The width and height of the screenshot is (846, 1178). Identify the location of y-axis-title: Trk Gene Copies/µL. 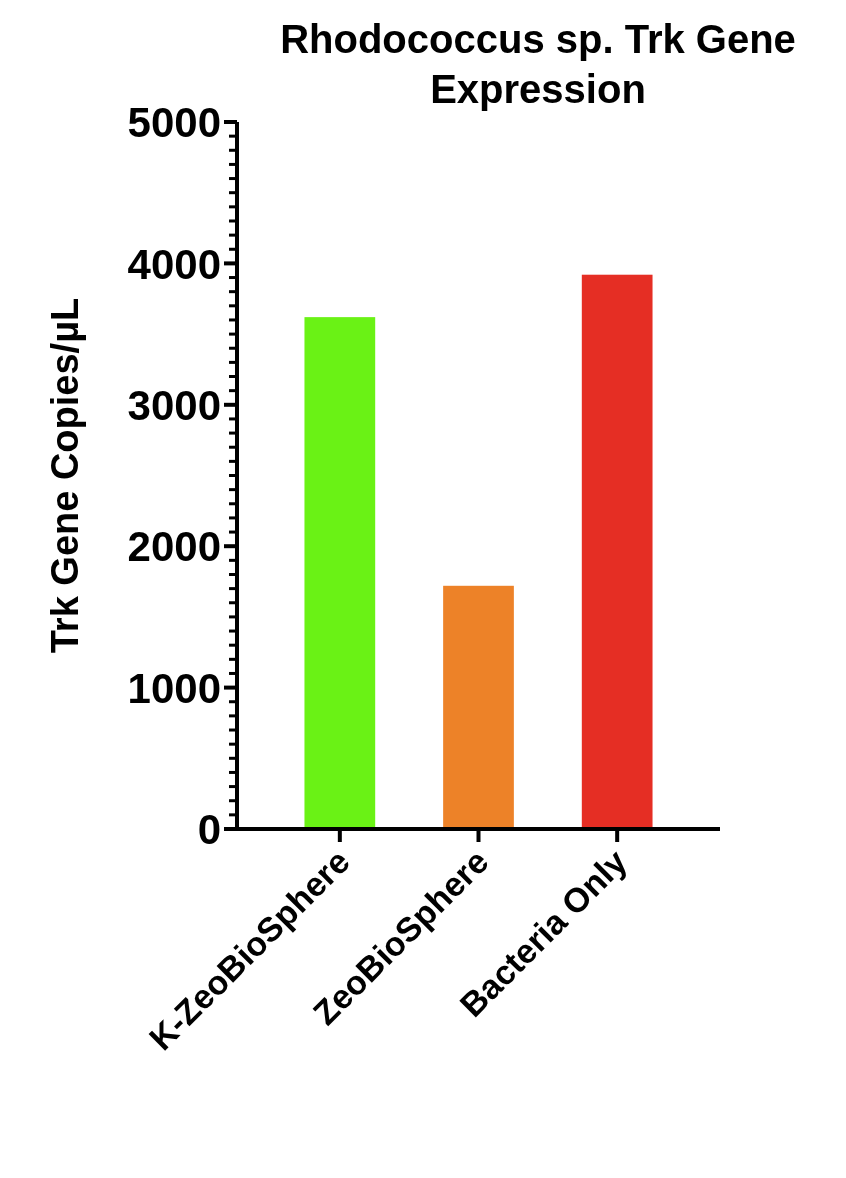
(65, 475).